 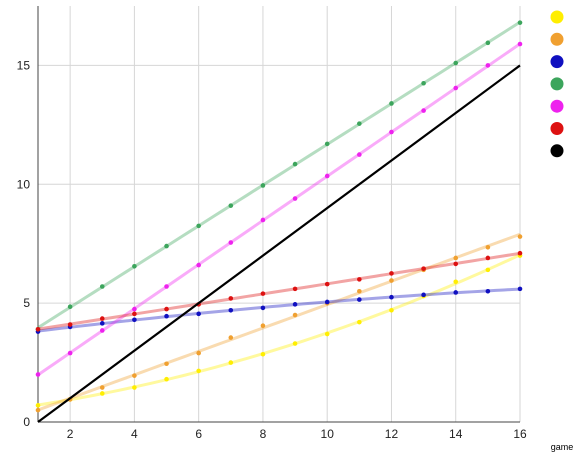 I want to click on x-tick-label: 2, so click(x=70, y=434).